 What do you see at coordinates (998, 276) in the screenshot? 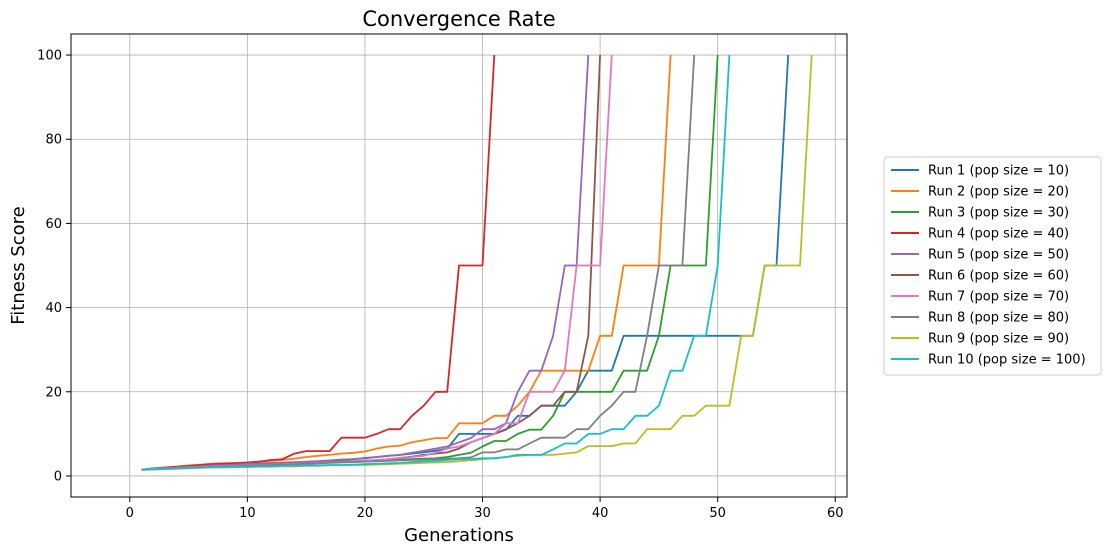
I see `legend-label: Run 6 (pop size = 60)` at bounding box center [998, 276].